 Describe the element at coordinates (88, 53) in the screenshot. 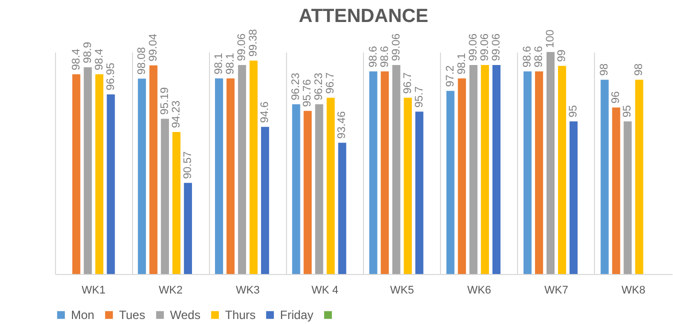

I see `data-label: 98.9` at that location.